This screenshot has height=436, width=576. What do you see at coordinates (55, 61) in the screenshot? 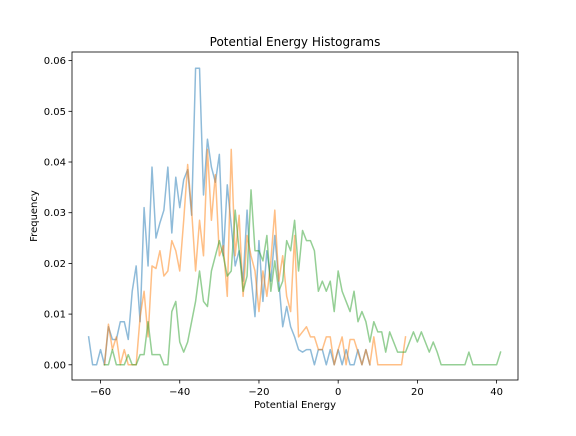
I see `y-tick-label: 0.06` at bounding box center [55, 61].